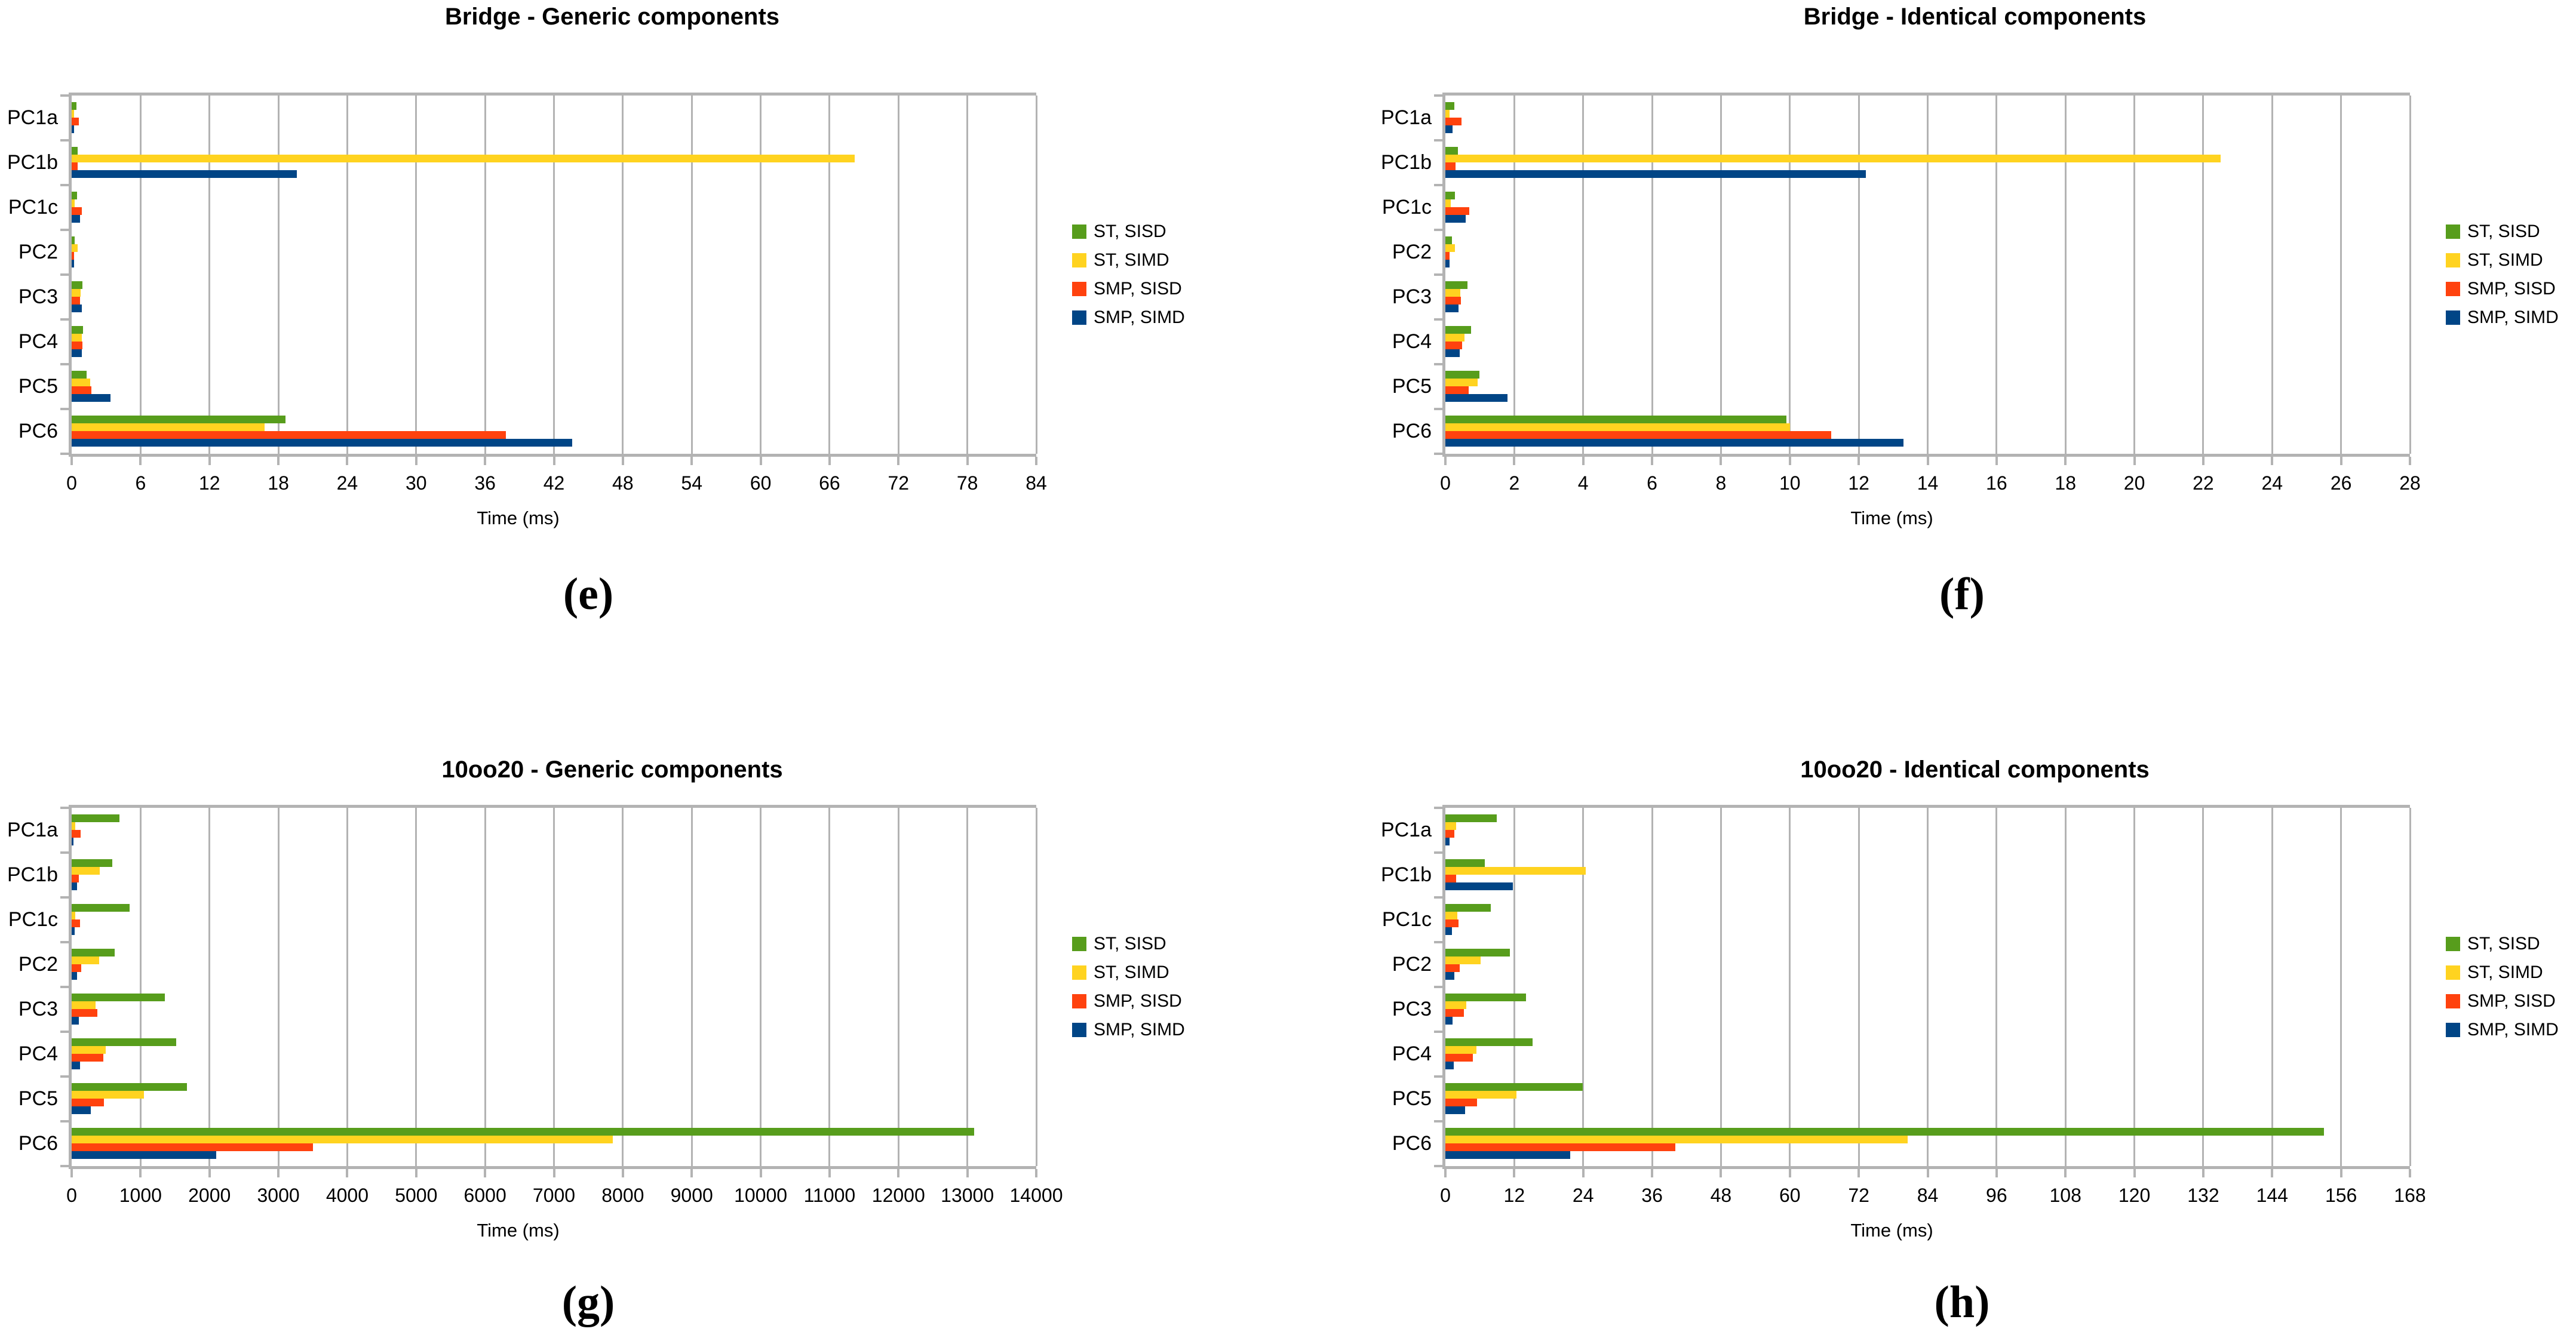 This screenshot has width=2576, height=1344. Describe the element at coordinates (32, 162) in the screenshot. I see `y-axis-label-pc1b: PC1b` at that location.